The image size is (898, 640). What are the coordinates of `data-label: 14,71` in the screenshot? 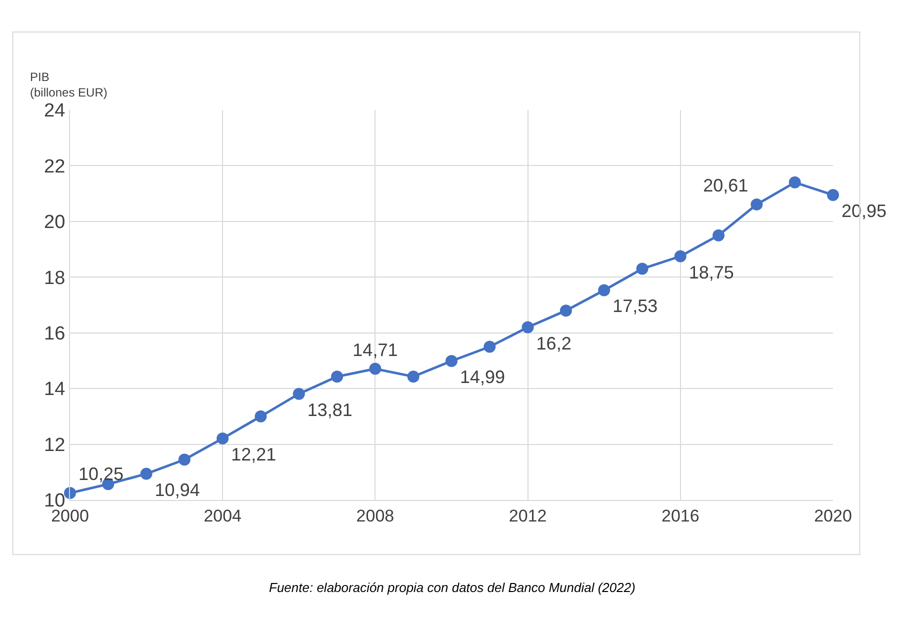 It's located at (375, 350).